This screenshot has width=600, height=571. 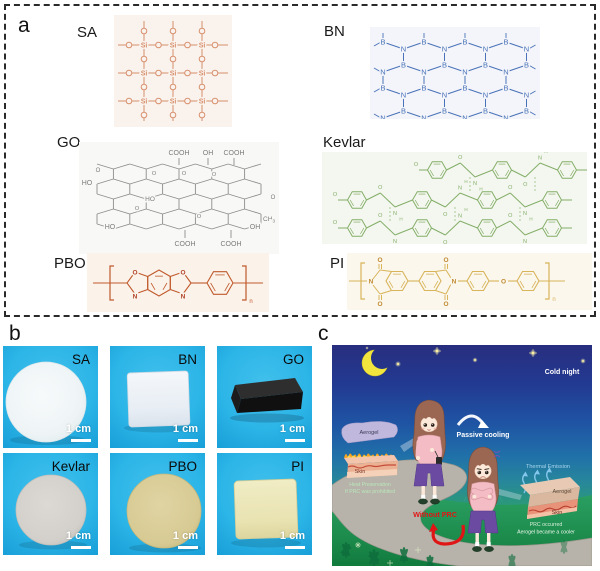 I want to click on without-prc-arrow, so click(x=448, y=535).